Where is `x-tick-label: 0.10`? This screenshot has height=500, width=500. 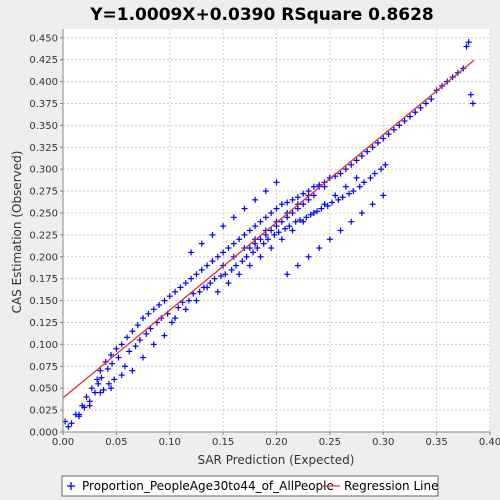 x-tick-label: 0.10 is located at coordinates (170, 442).